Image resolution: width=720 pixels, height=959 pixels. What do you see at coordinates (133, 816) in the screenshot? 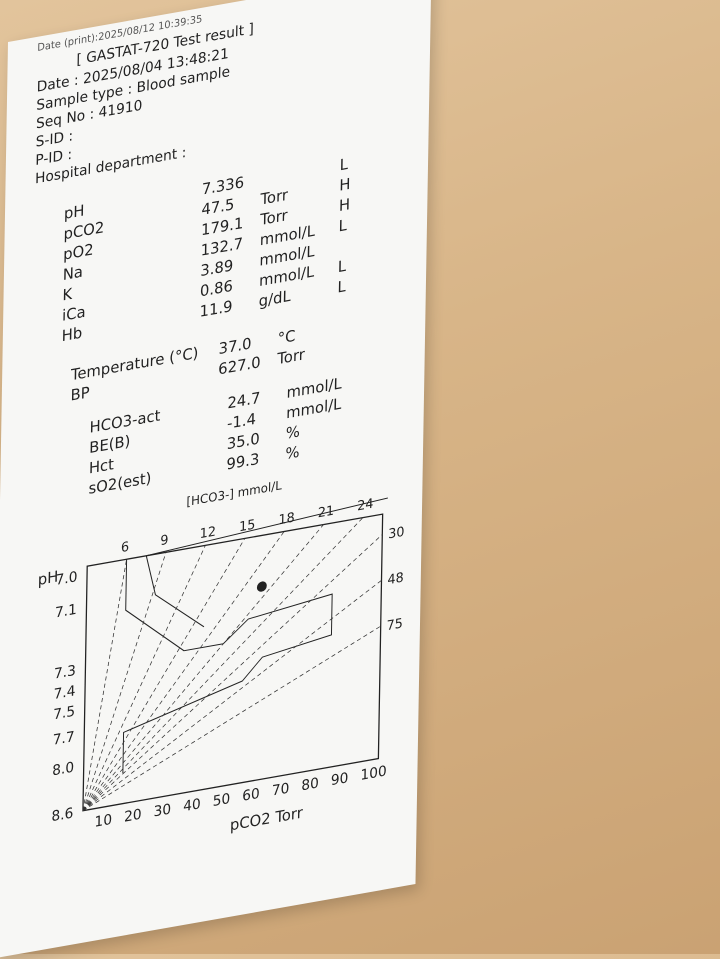
I see `pco2-tick-label: 20` at bounding box center [133, 816].